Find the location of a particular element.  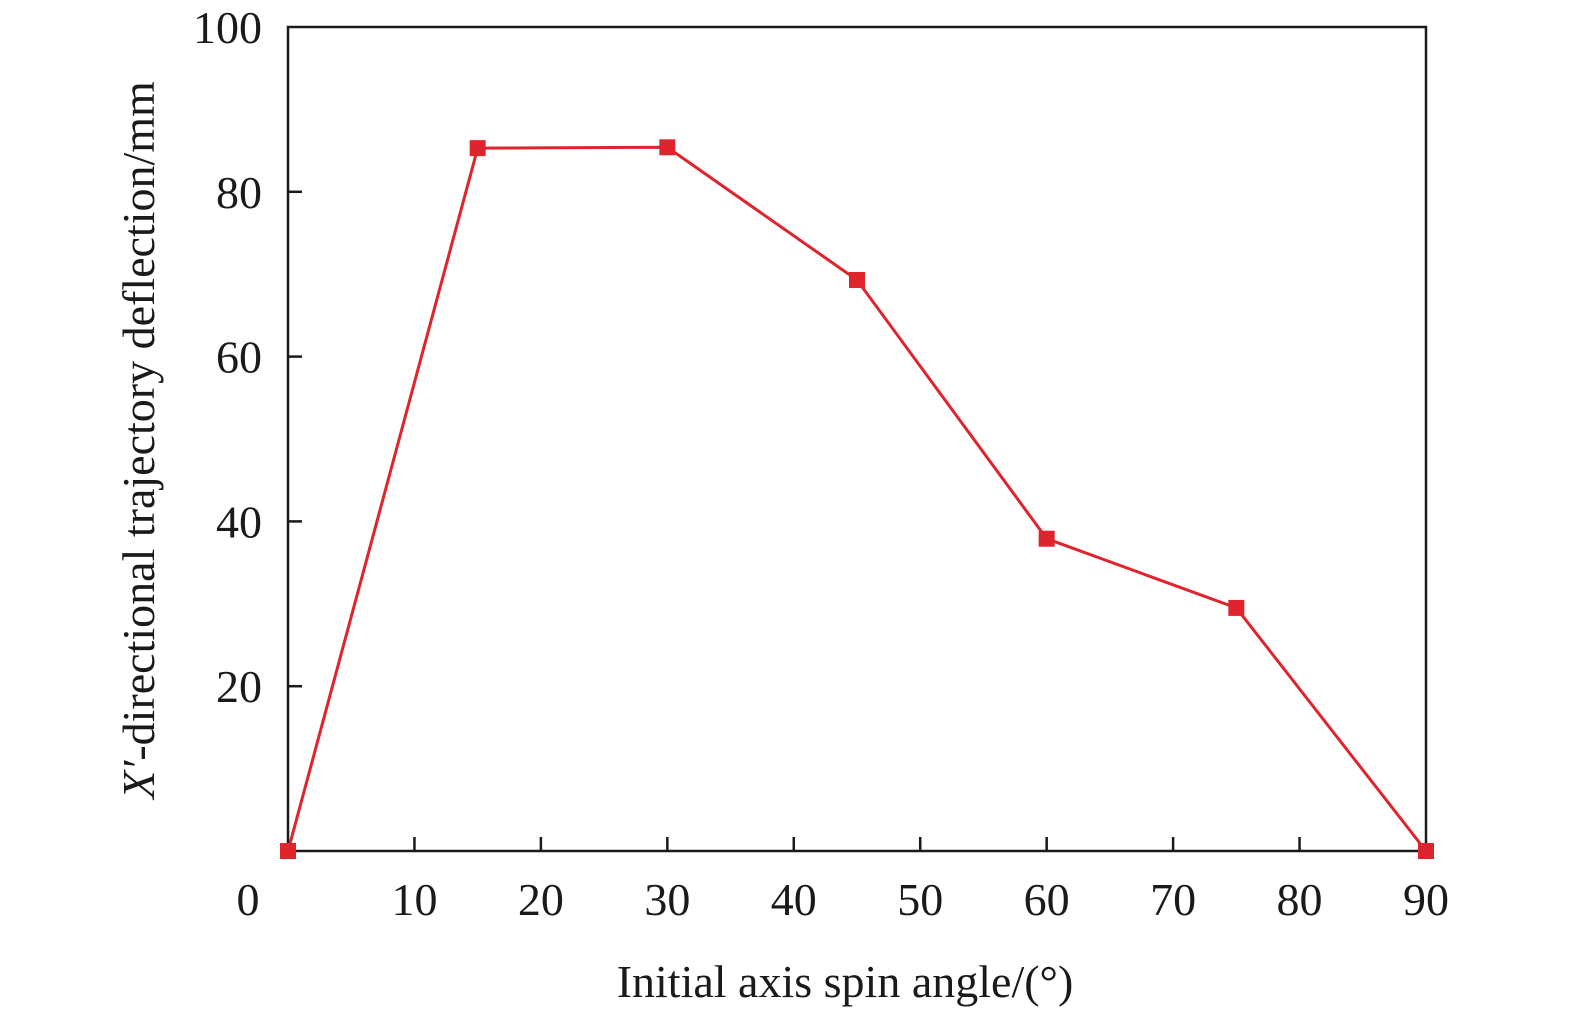

y-axis: 20 40 60 80 100 is located at coordinates (247, 357).